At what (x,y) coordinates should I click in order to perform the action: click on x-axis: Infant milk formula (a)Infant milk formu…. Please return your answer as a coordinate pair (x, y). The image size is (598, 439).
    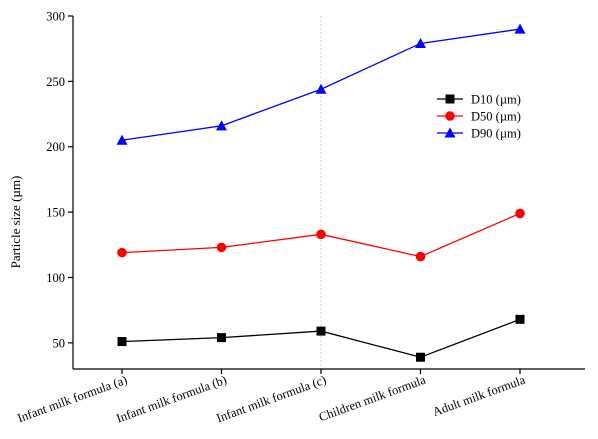
    Looking at the image, I should click on (272, 397).